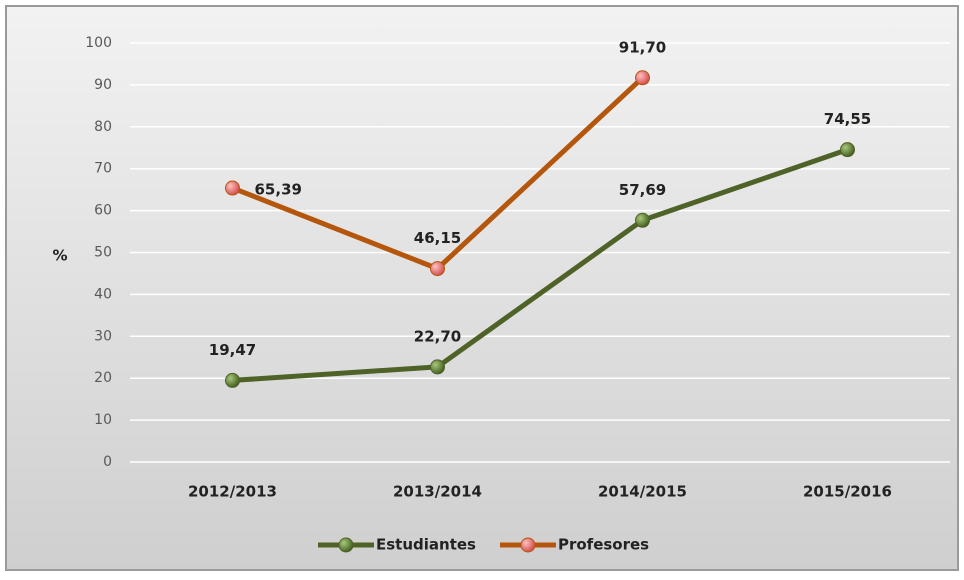  I want to click on data-label: 19,47, so click(232, 350).